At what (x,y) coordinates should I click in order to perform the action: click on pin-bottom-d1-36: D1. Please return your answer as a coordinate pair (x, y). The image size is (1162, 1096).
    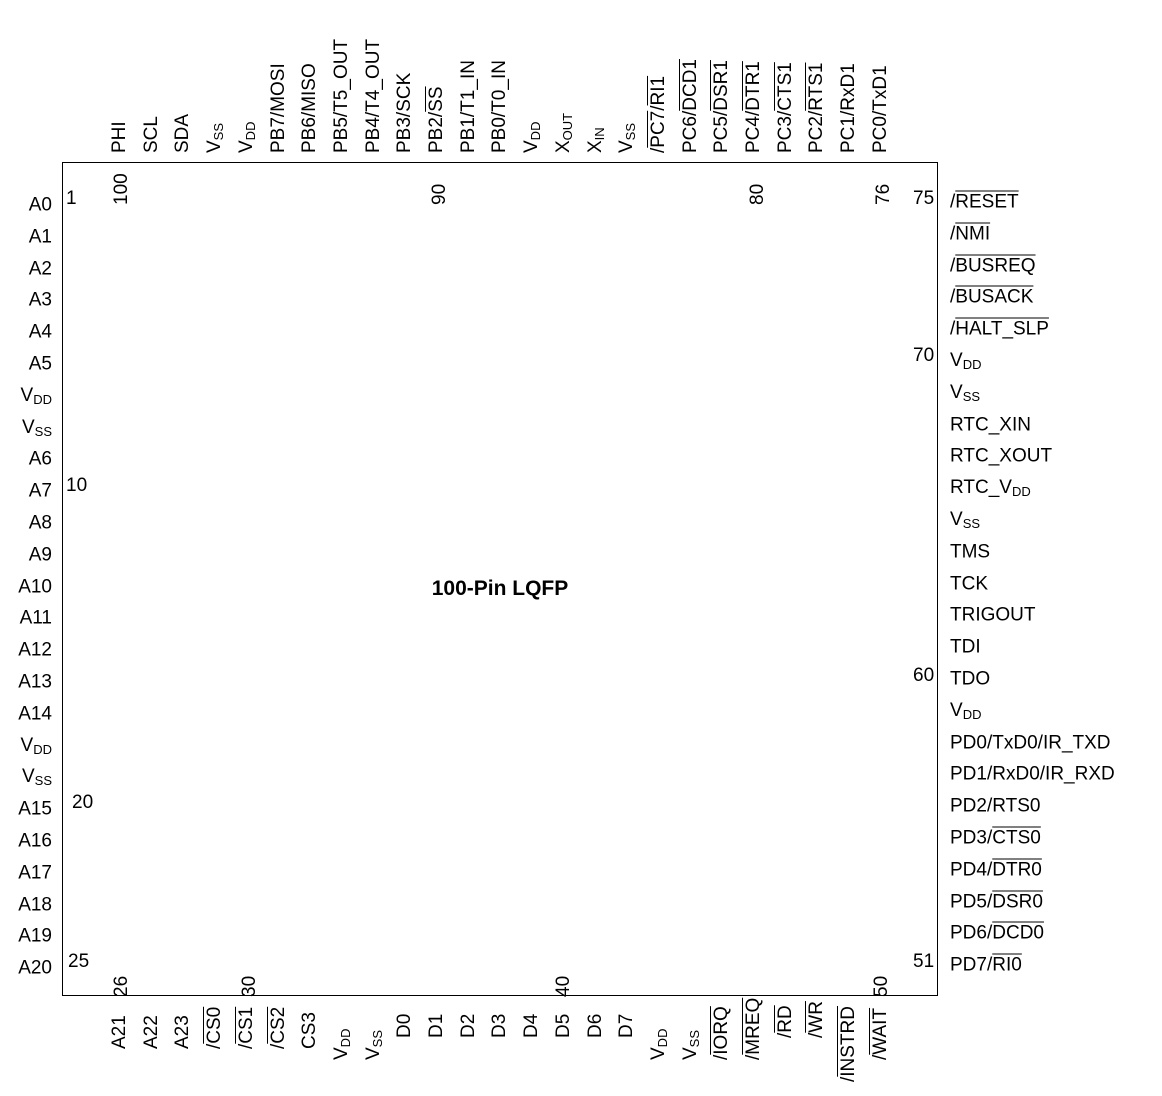
    Looking at the image, I should click on (436, 1025).